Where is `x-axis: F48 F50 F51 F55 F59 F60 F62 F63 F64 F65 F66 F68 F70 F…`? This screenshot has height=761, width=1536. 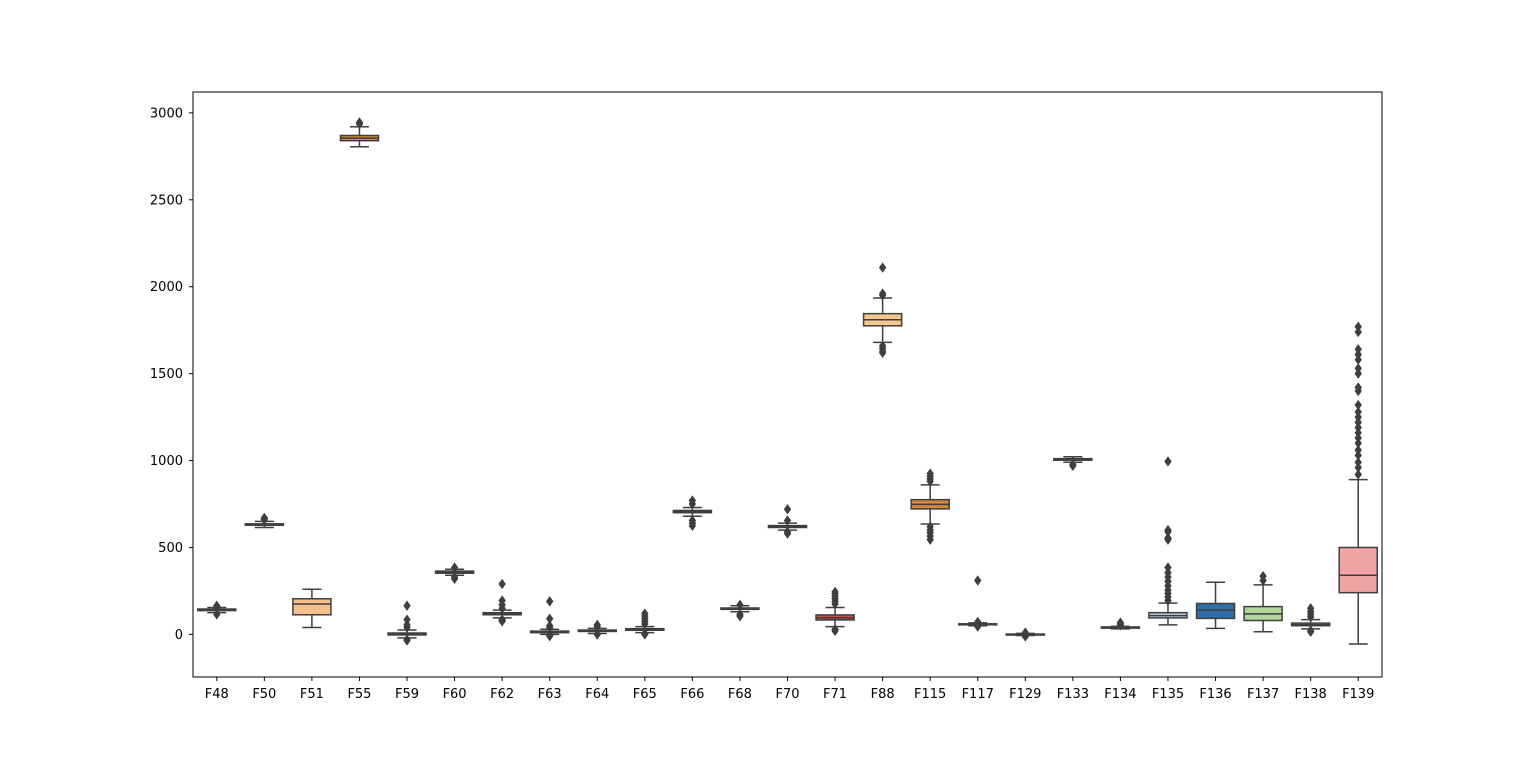
x-axis: F48 F50 F51 F55 F59 F60 F62 F63 F64 F65 F66 F68 F70 F… is located at coordinates (789, 689).